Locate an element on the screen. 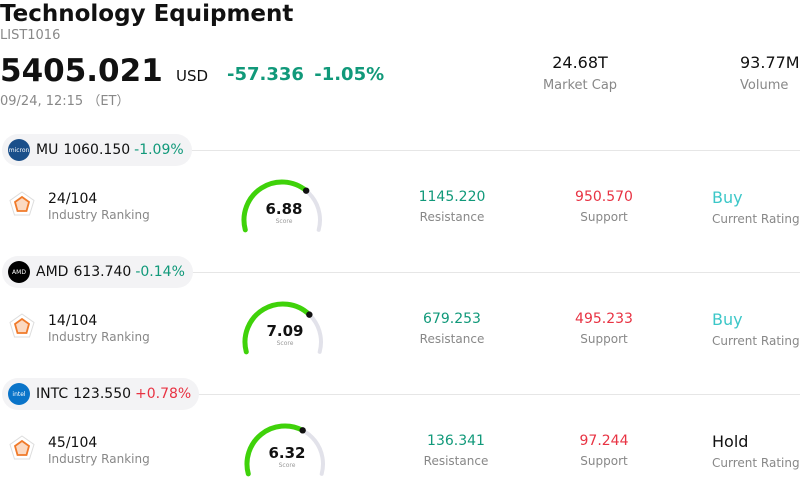  rating-value: Hold is located at coordinates (730, 441).